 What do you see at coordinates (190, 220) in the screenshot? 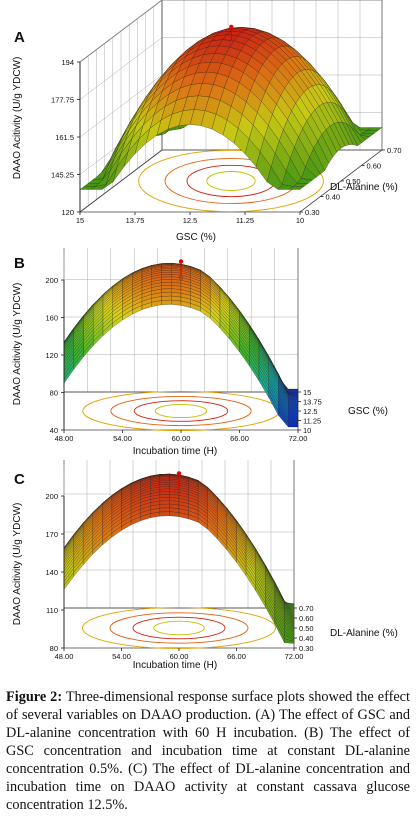
I see `x-tick-label: 12.5` at bounding box center [190, 220].